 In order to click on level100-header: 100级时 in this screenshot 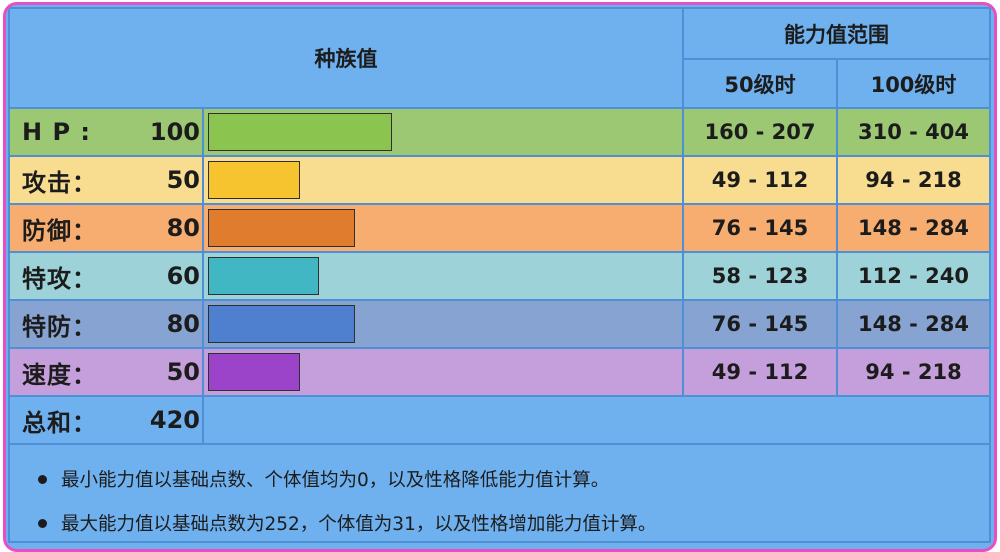, I will do `click(913, 83)`.